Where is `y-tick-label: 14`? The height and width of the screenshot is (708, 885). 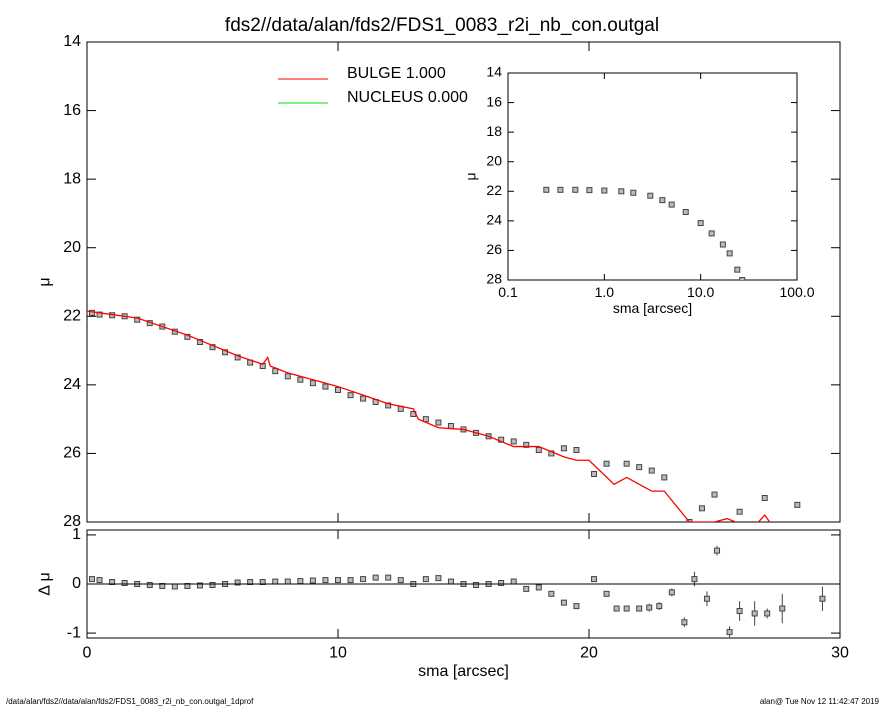
y-tick-label: 14 is located at coordinates (494, 72).